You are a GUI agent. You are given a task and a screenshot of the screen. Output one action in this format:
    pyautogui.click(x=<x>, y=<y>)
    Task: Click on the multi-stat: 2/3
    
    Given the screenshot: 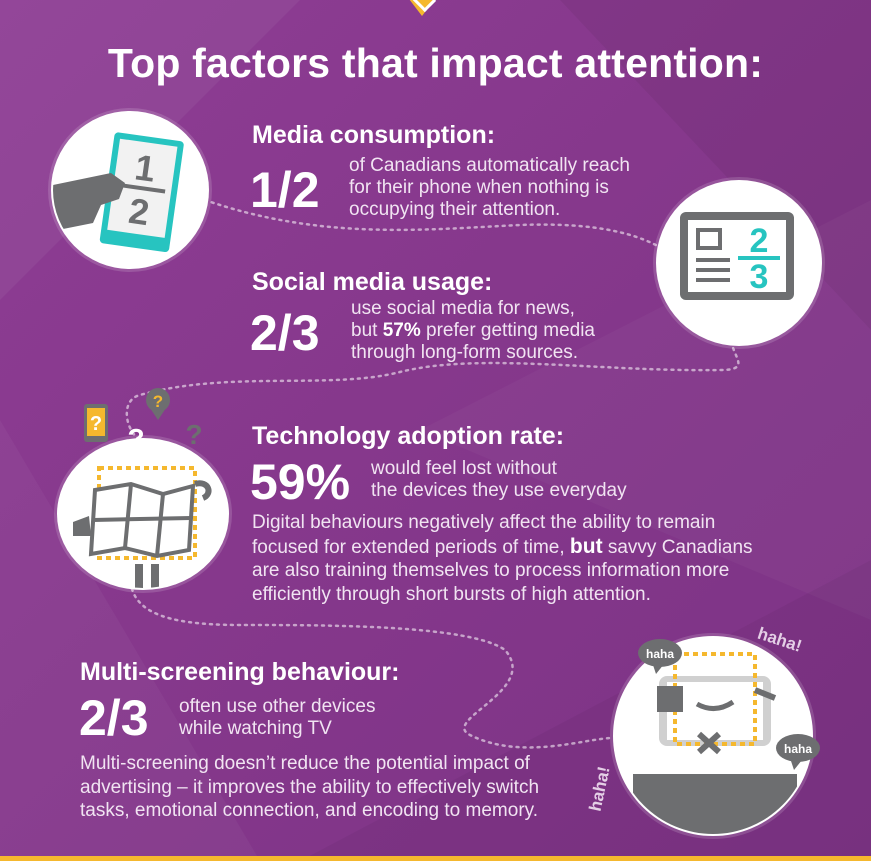 What is the action you would take?
    pyautogui.click(x=114, y=718)
    